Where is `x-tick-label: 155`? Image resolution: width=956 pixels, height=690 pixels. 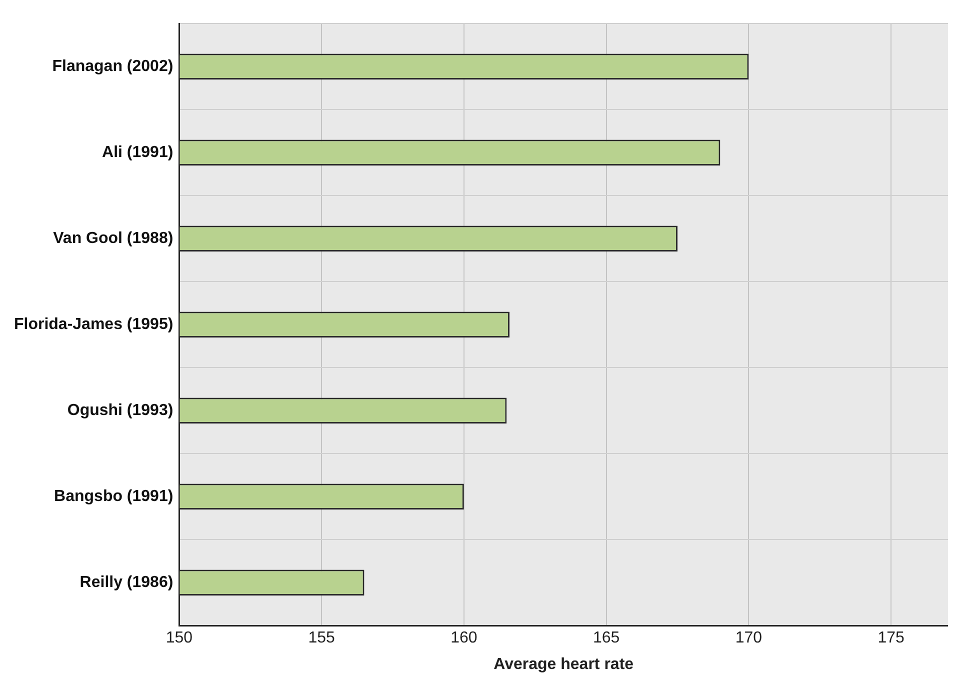
x-tick-label: 155 is located at coordinates (321, 638).